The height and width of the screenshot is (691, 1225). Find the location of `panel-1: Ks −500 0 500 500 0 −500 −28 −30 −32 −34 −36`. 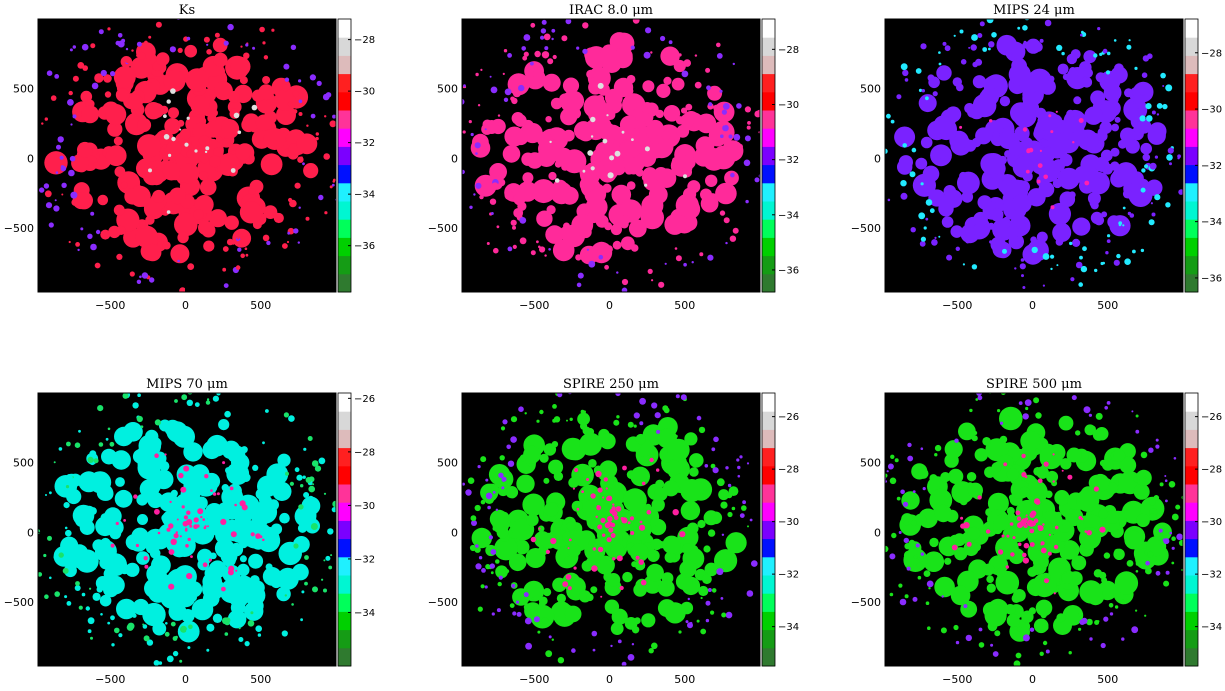

panel-1: Ks −500 0 500 500 0 −500 −28 −30 −32 −34 −36 is located at coordinates (189, 157).